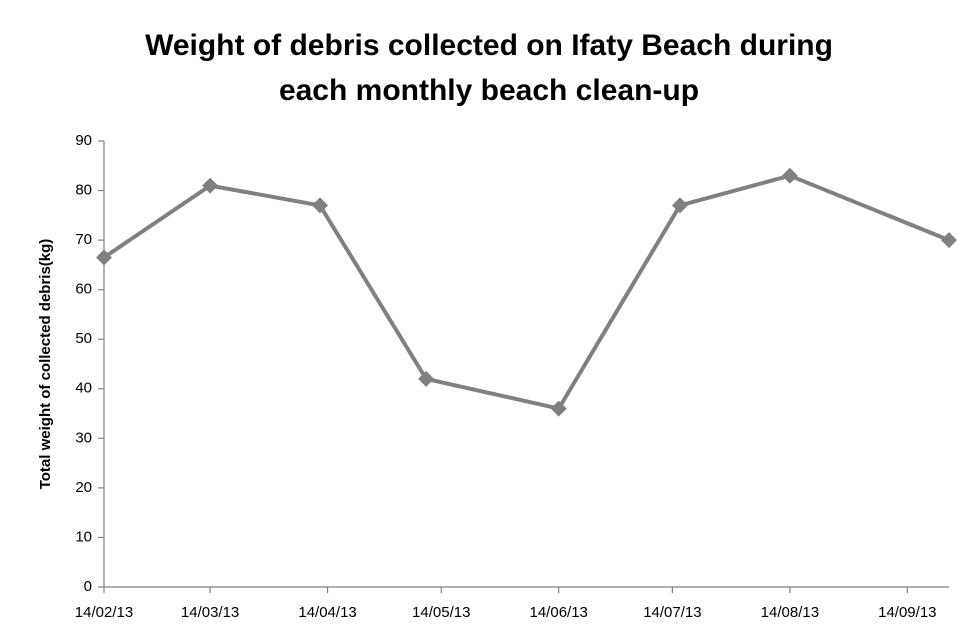 Image resolution: width=978 pixels, height=641 pixels. I want to click on y-tick-label: 90, so click(83, 140).